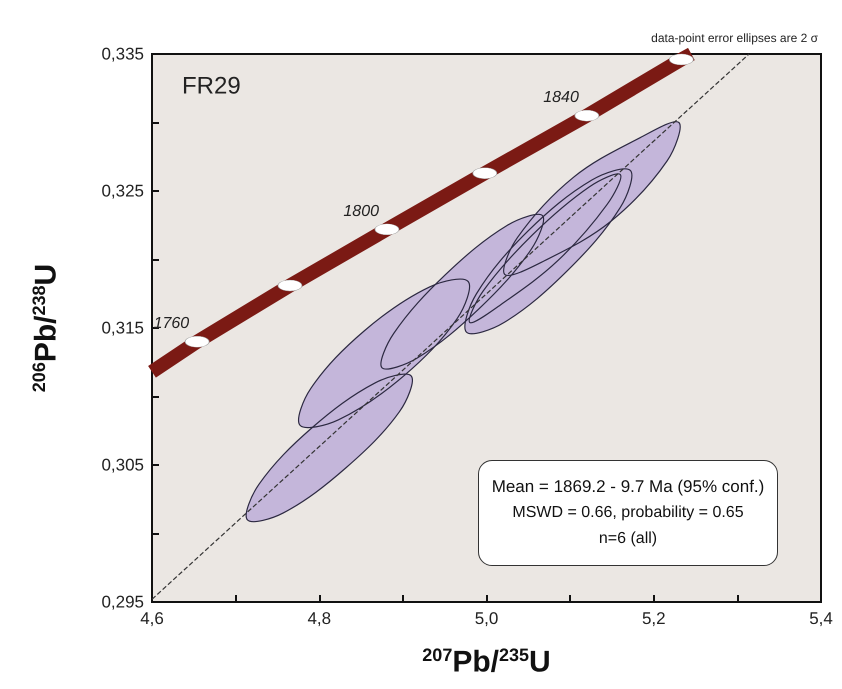  I want to click on y-tick-label: 0,305, so click(122, 465).